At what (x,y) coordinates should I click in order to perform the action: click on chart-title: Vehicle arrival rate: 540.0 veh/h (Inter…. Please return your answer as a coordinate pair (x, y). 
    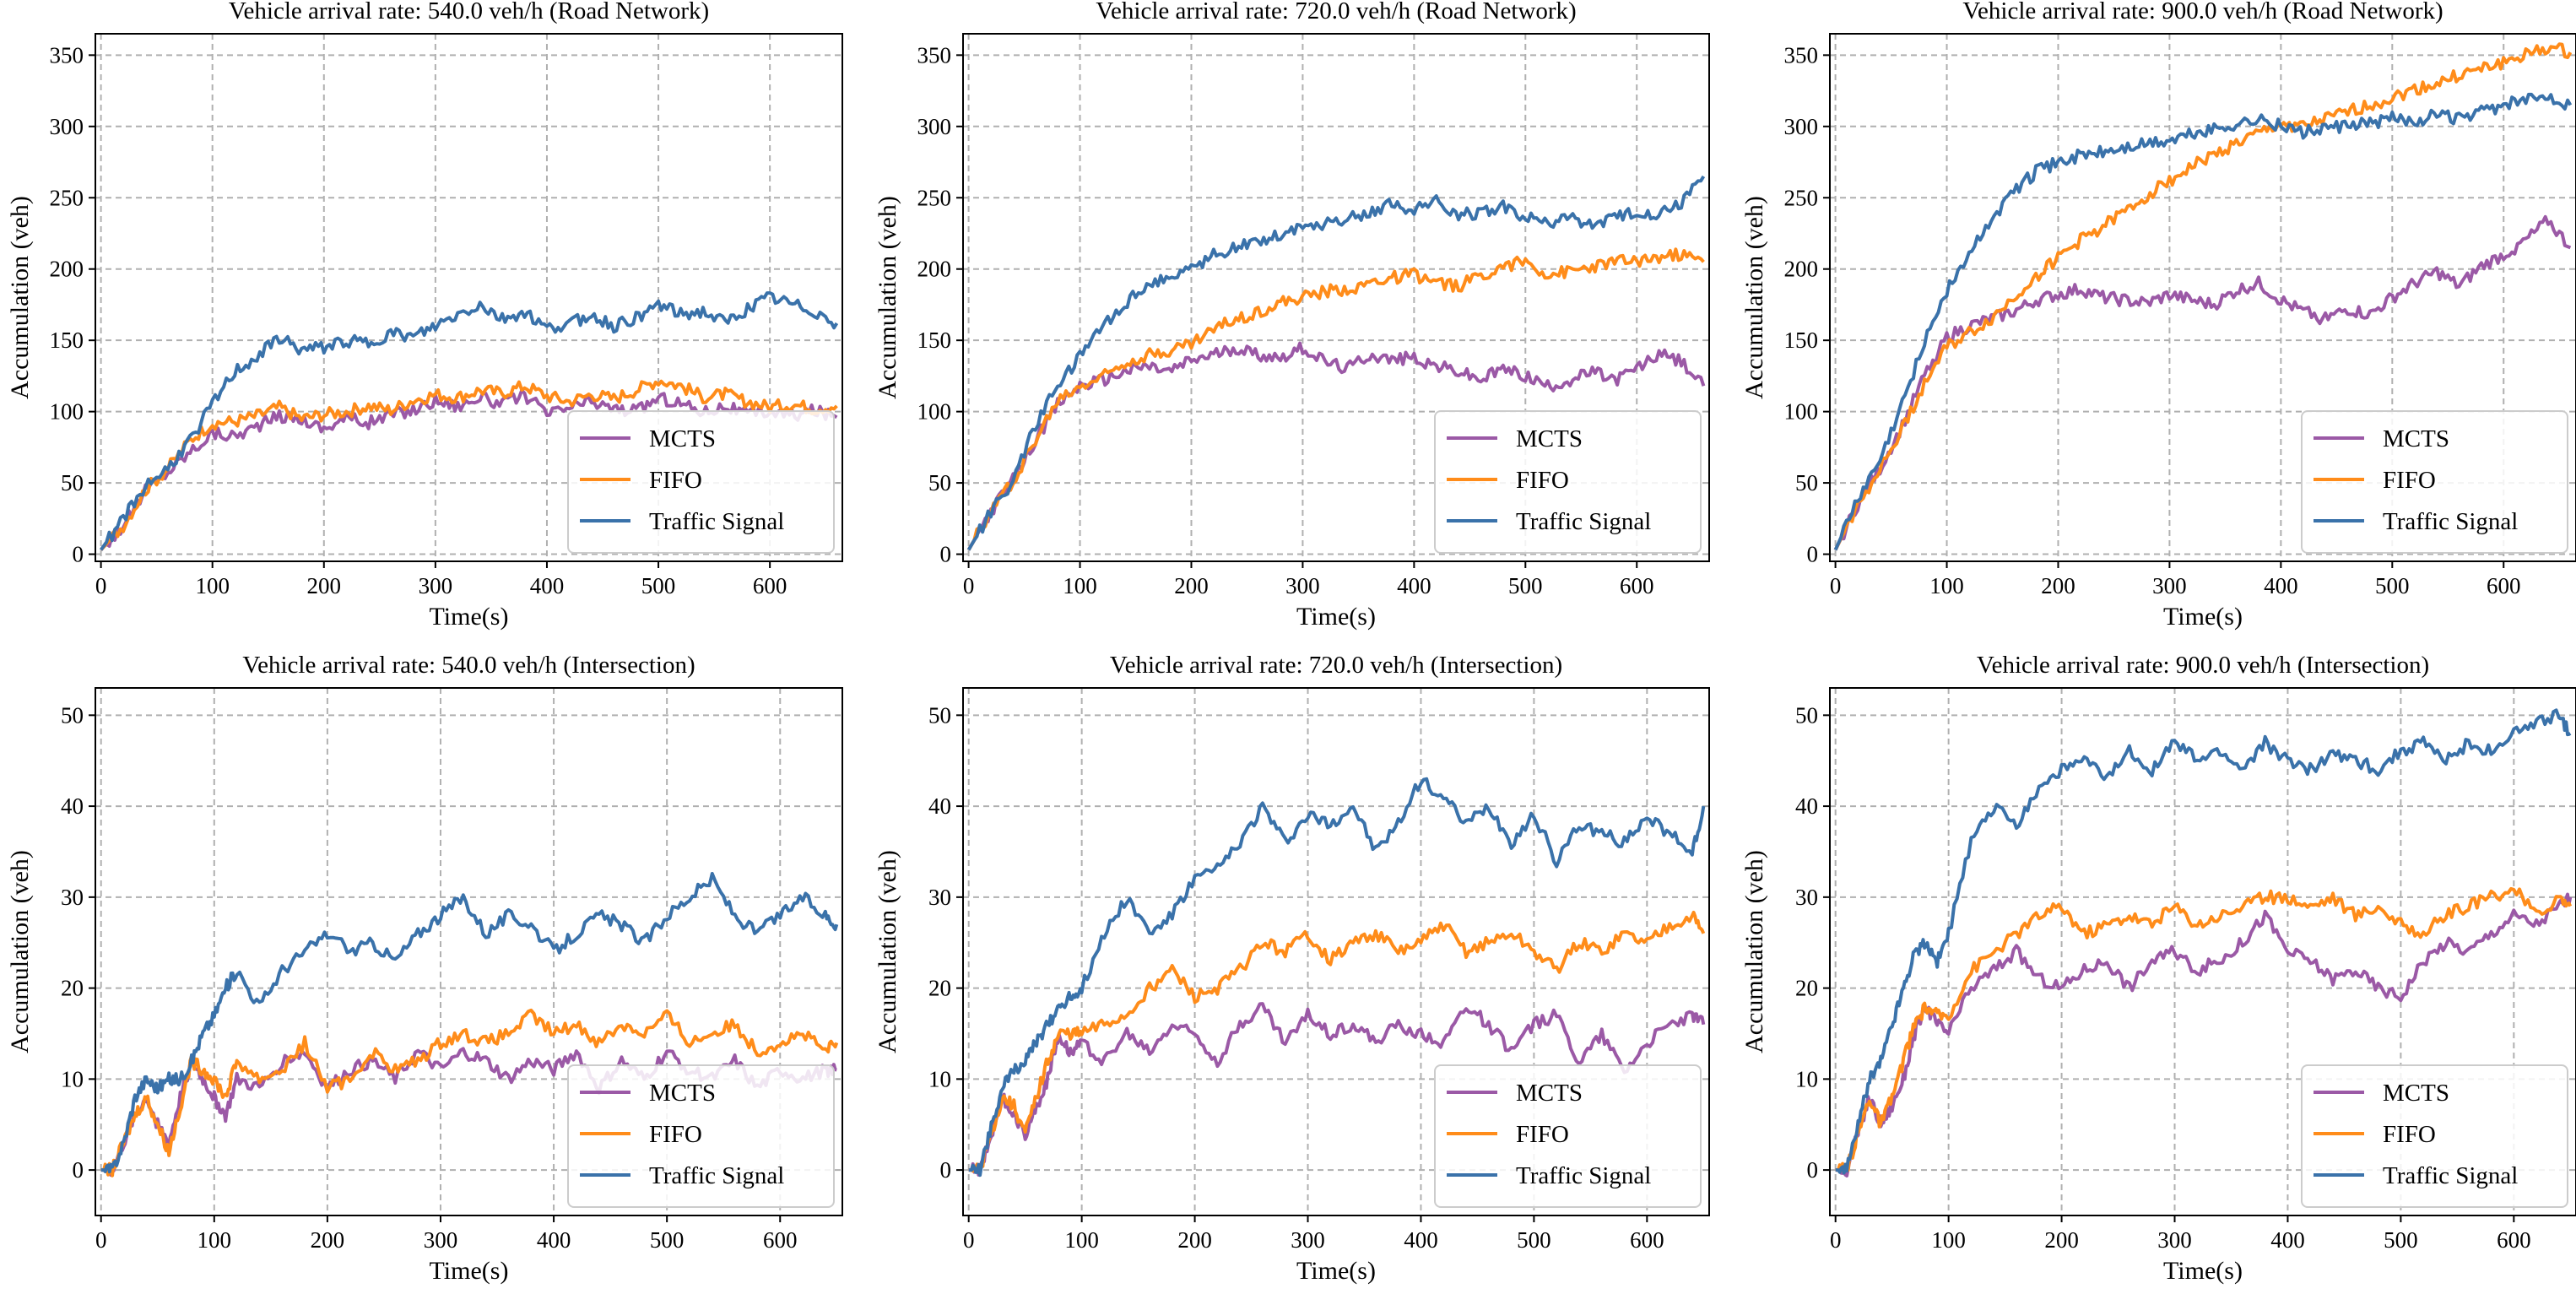
    Looking at the image, I should click on (468, 665).